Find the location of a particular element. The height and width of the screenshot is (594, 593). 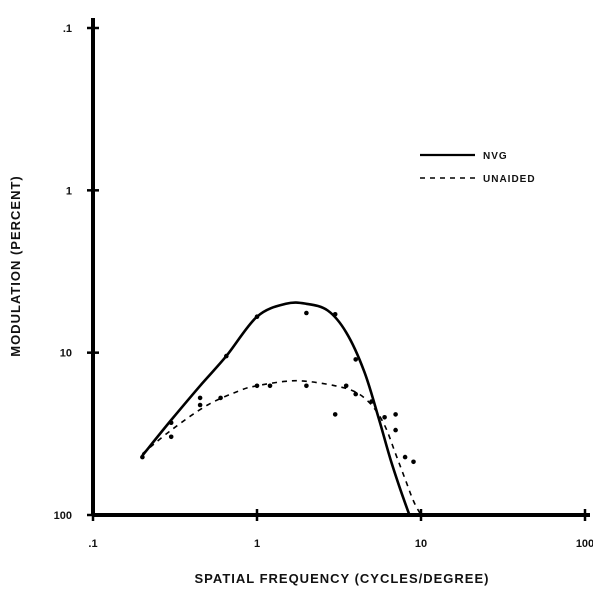

x-tick-label: 100 is located at coordinates (584, 544).